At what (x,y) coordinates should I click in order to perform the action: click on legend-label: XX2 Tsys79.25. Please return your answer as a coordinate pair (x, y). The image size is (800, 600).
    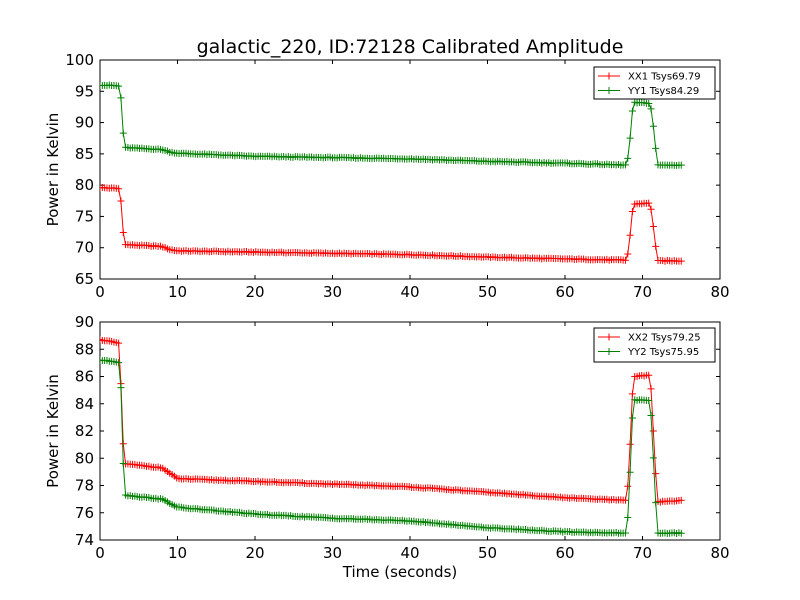
    Looking at the image, I should click on (664, 338).